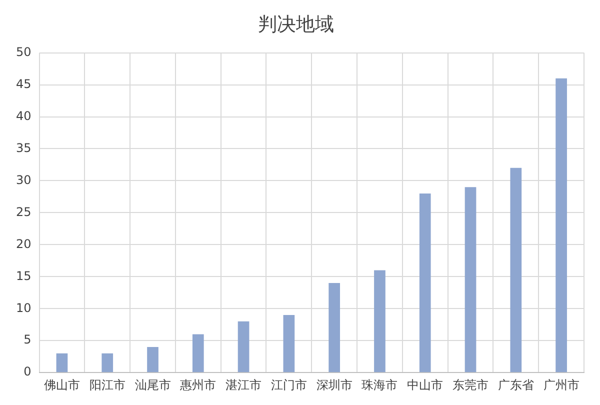 This screenshot has height=405, width=600. Describe the element at coordinates (24, 211) in the screenshot. I see `y-tick-label: 25` at that location.